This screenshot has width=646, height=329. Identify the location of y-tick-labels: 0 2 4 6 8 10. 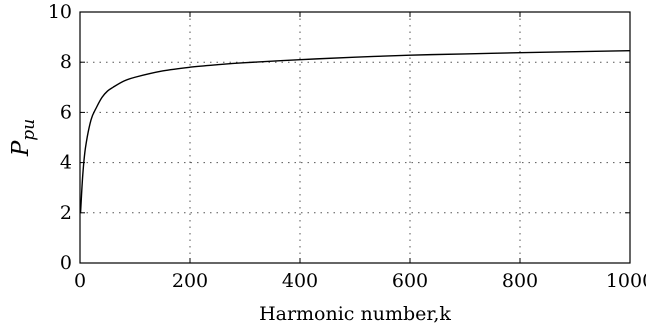
(60, 137).